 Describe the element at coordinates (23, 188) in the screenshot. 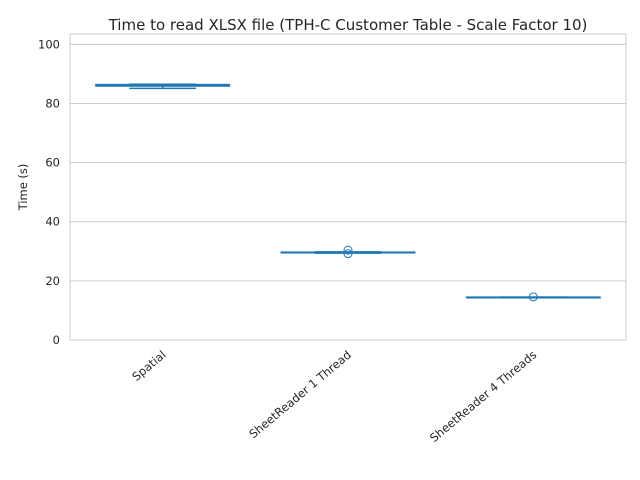

I see `y-axis-label: Time (s)` at that location.